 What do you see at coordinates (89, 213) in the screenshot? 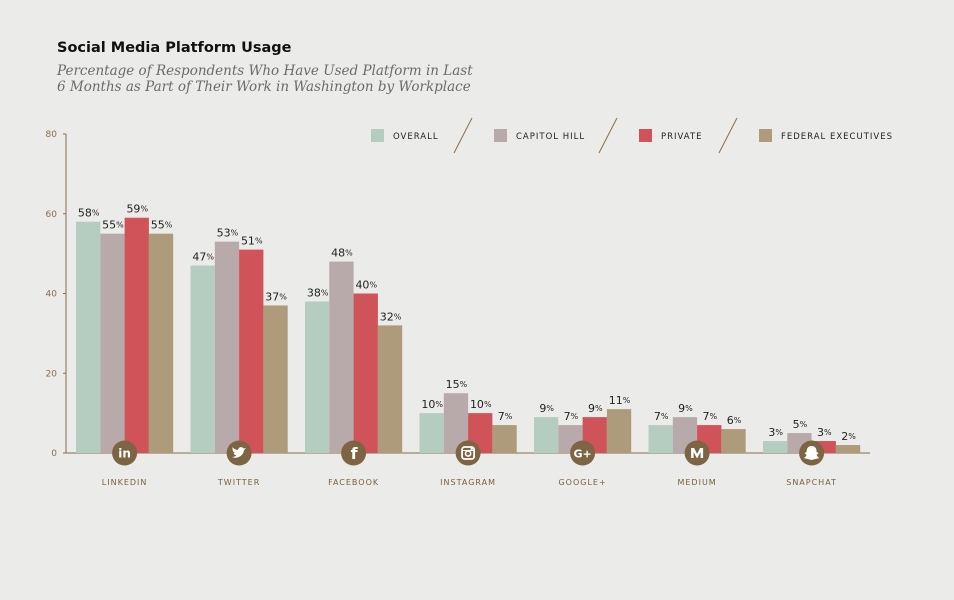
I see `value-label: 58%` at bounding box center [89, 213].